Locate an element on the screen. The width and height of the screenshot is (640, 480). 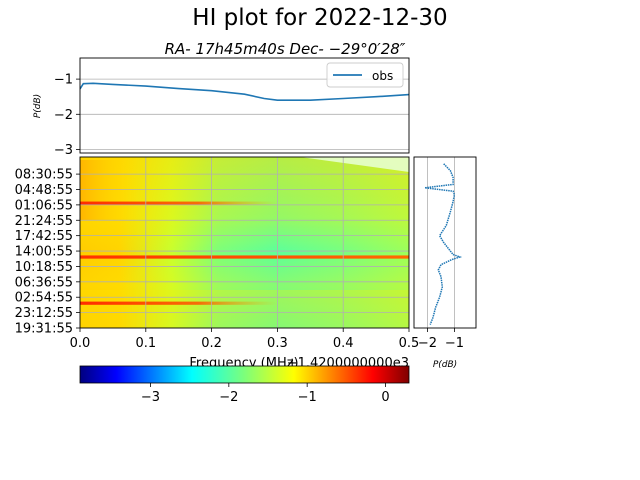
waterfall-x-tick-label: 0.3 is located at coordinates (277, 343).